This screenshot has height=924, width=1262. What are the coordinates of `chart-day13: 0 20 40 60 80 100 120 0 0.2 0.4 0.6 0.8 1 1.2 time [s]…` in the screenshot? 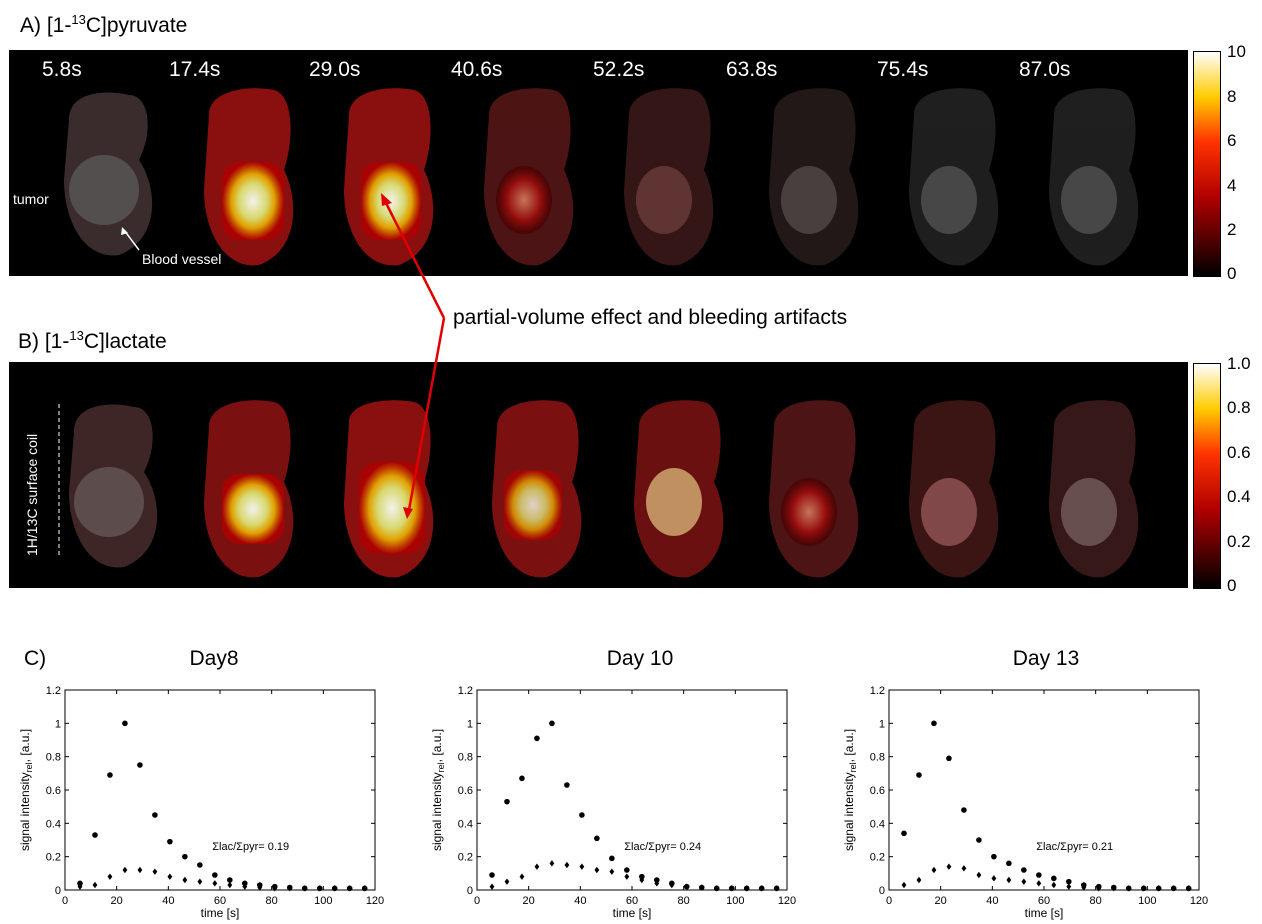 It's located at (1025, 802).